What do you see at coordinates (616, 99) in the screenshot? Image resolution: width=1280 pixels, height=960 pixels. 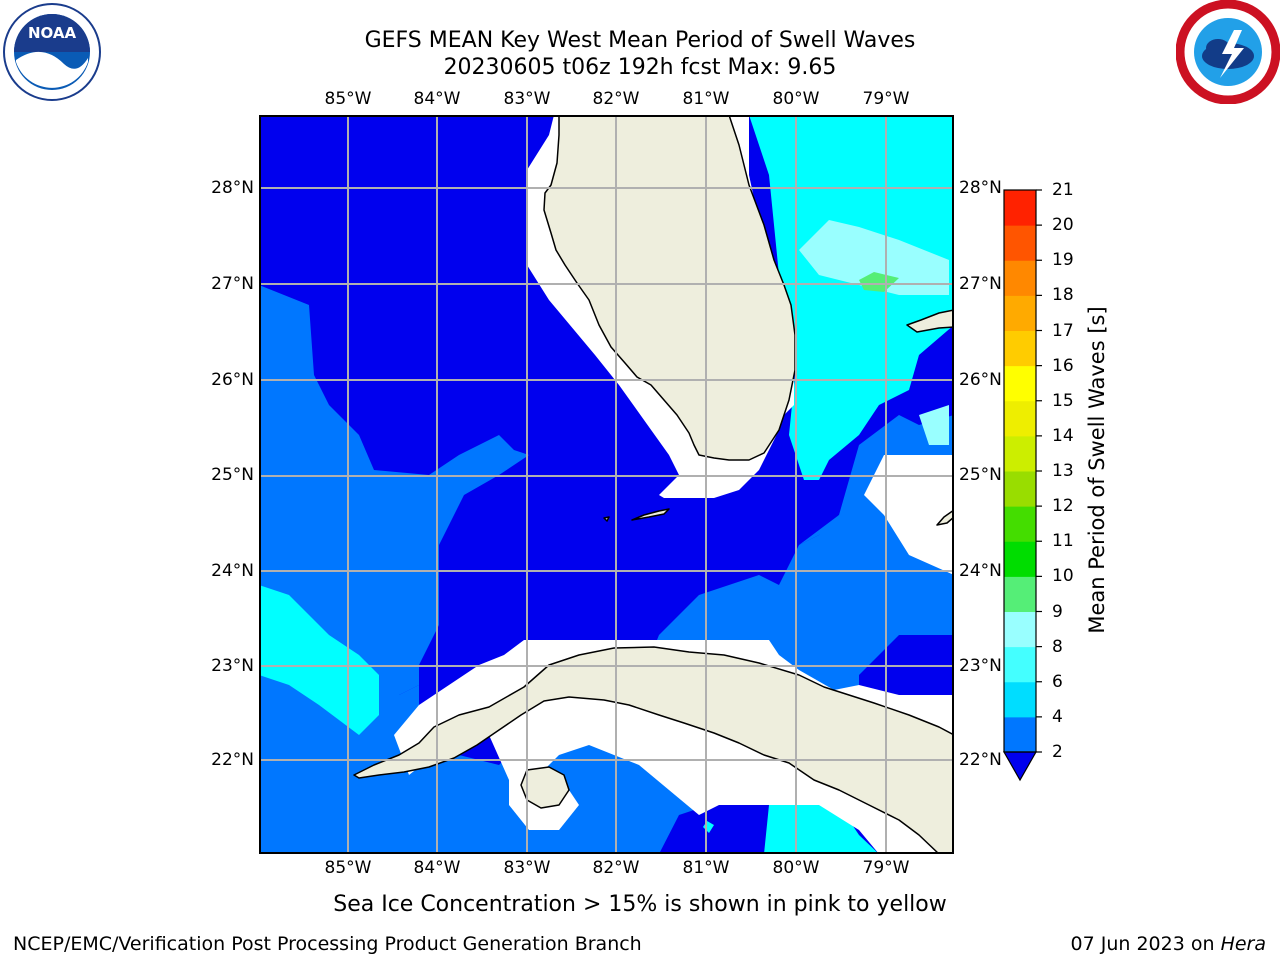 I see `lon-tick-top: 82°W` at bounding box center [616, 99].